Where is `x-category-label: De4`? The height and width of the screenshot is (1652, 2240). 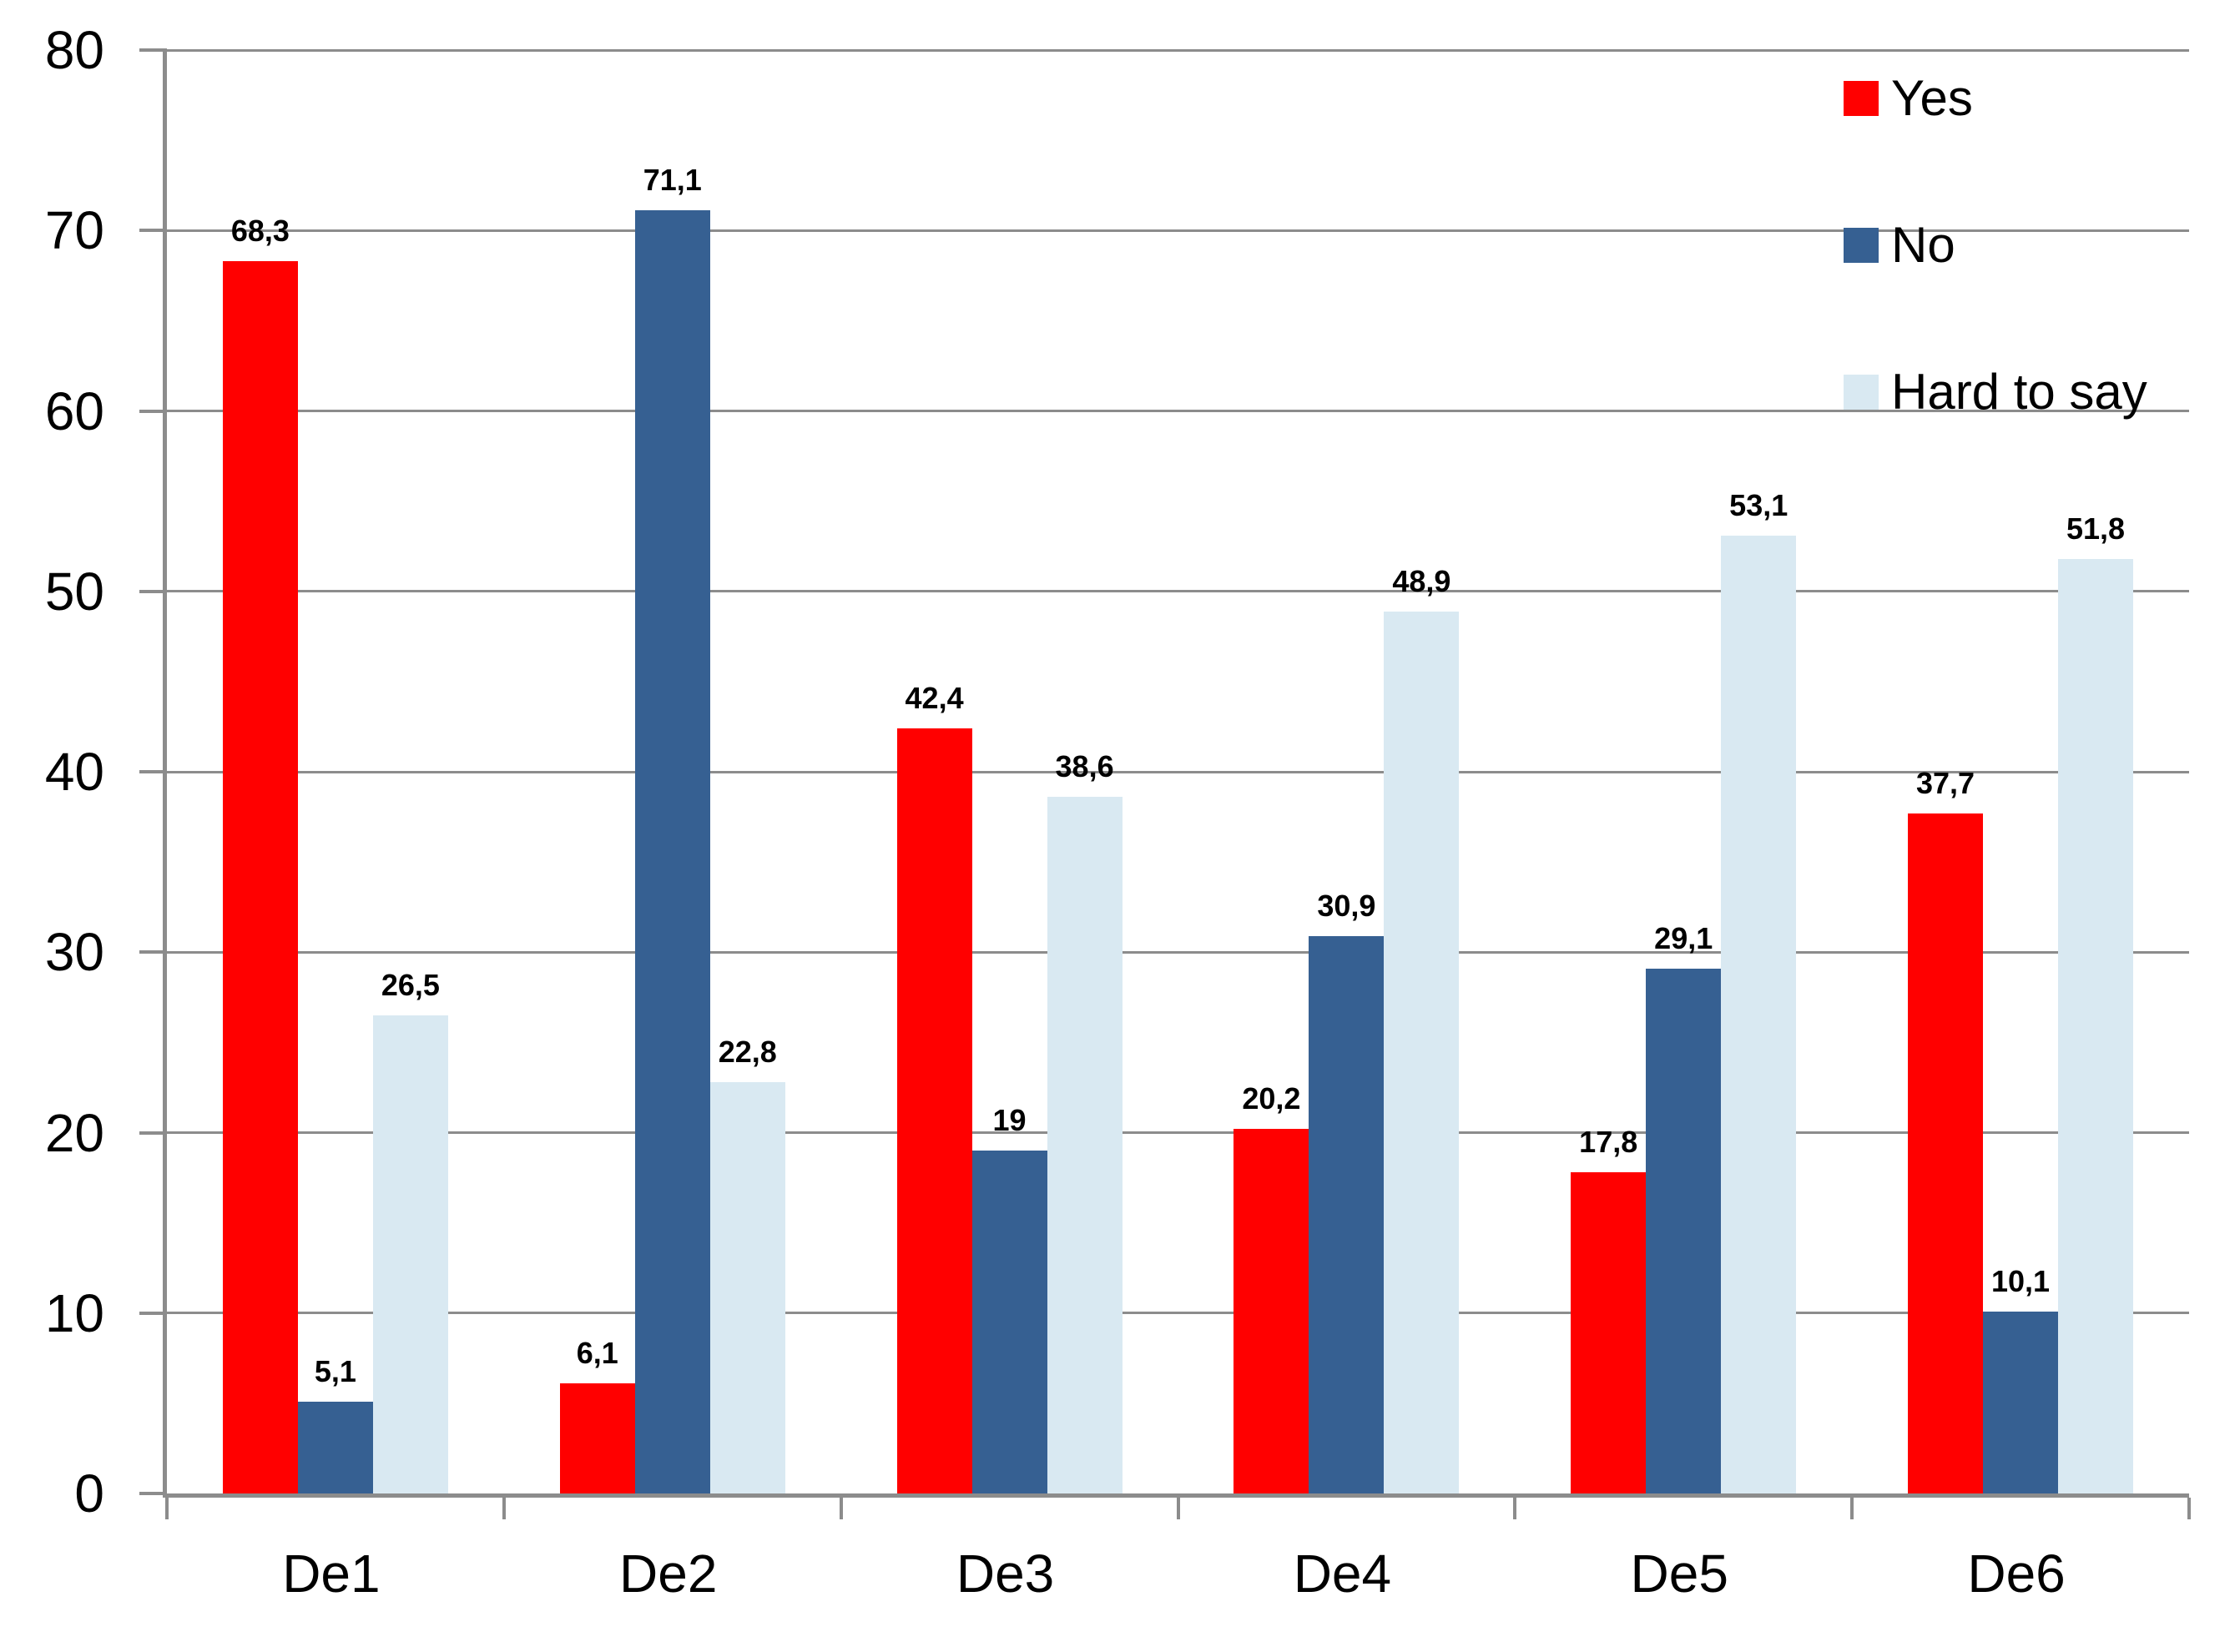
x-category-label: De4 is located at coordinates (1342, 1574).